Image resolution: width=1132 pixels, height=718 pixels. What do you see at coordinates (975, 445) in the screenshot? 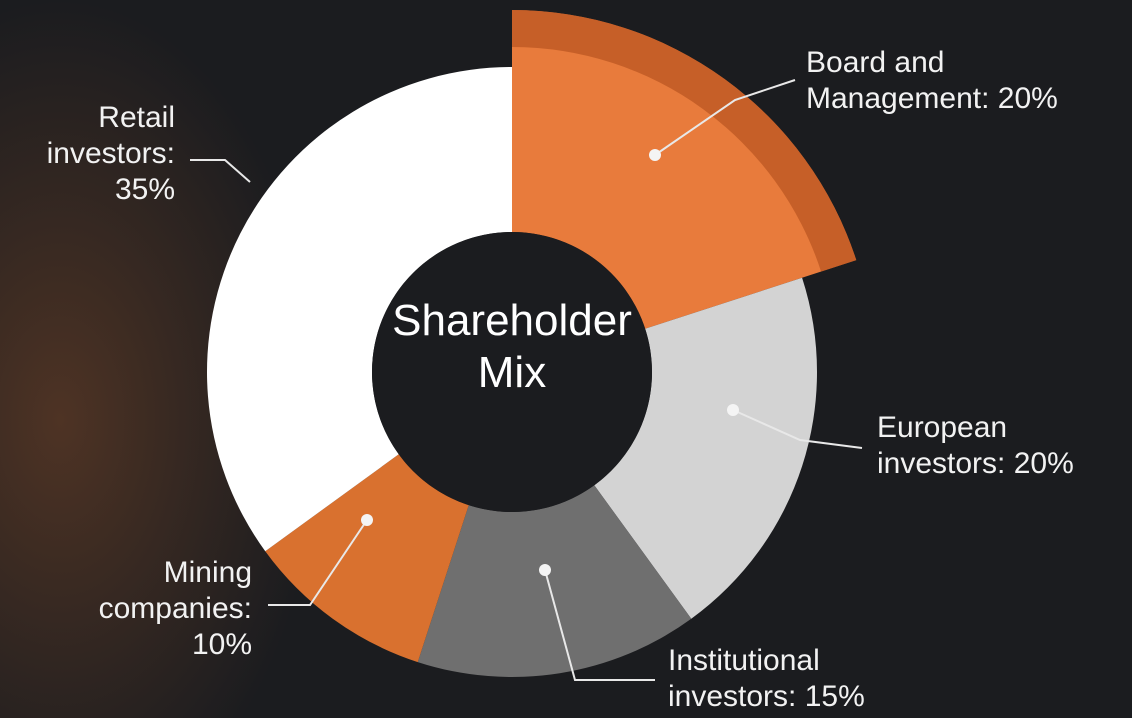
I see `slice-label: European investors: 20%` at bounding box center [975, 445].